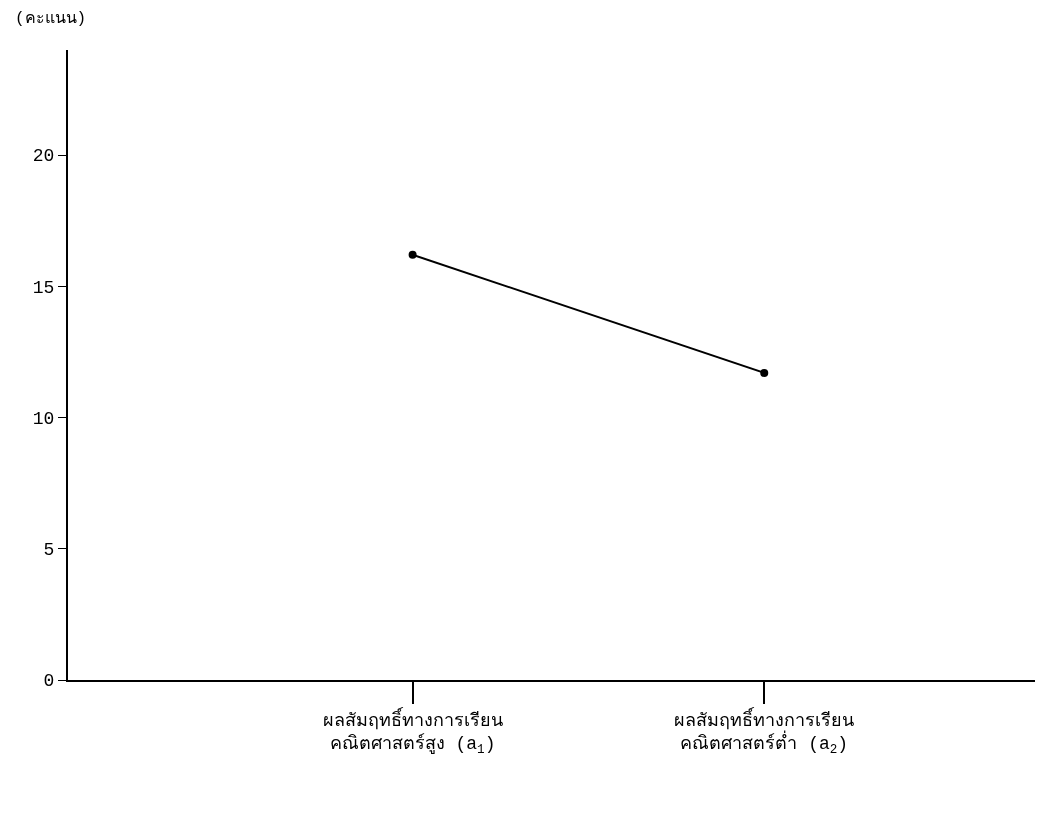 Image resolution: width=1039 pixels, height=830 pixels. Describe the element at coordinates (49, 681) in the screenshot. I see `y-tick-label: 0` at that location.